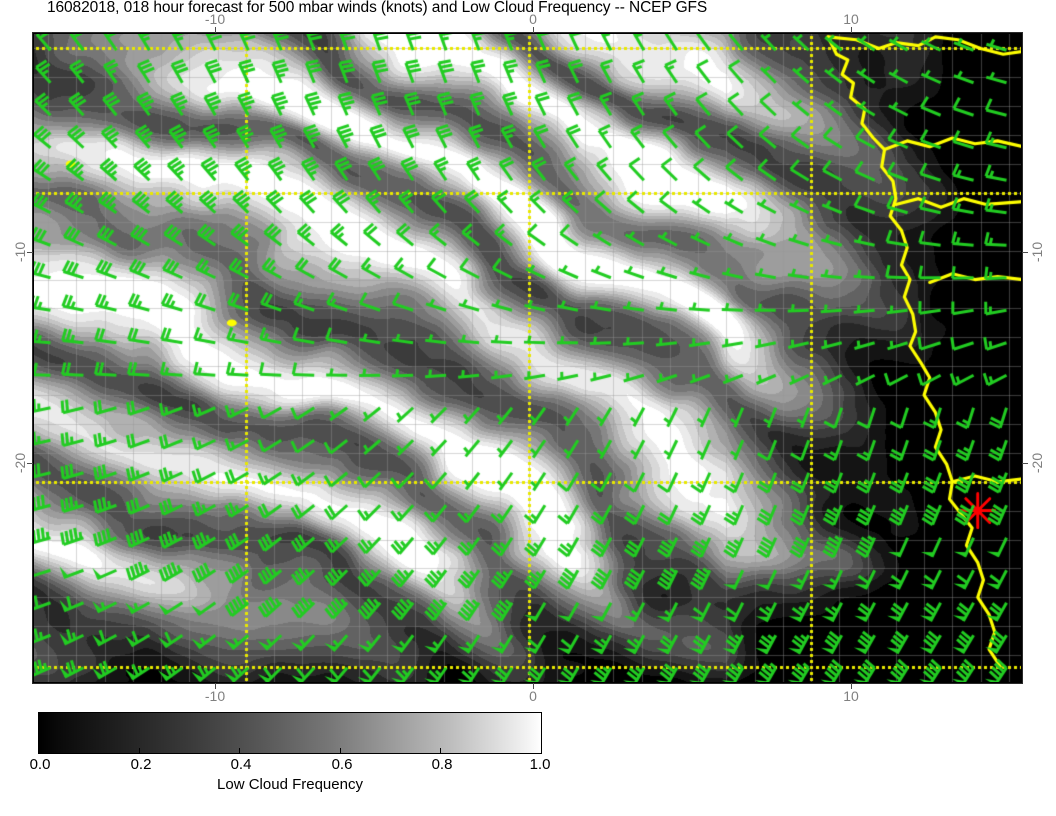  I want to click on colorbar-tick-0p6: 0.6, so click(342, 764).